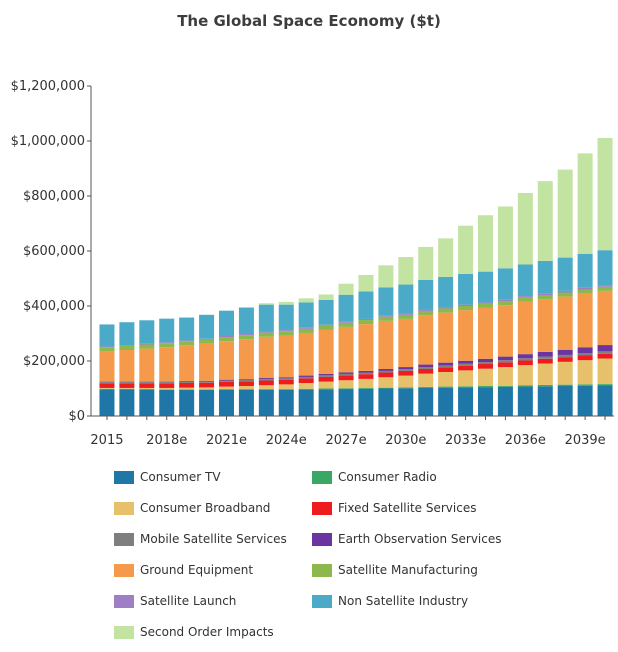 The image size is (618, 652). I want to click on bar-segment-non-satellite-industry-2039e, so click(585, 270).